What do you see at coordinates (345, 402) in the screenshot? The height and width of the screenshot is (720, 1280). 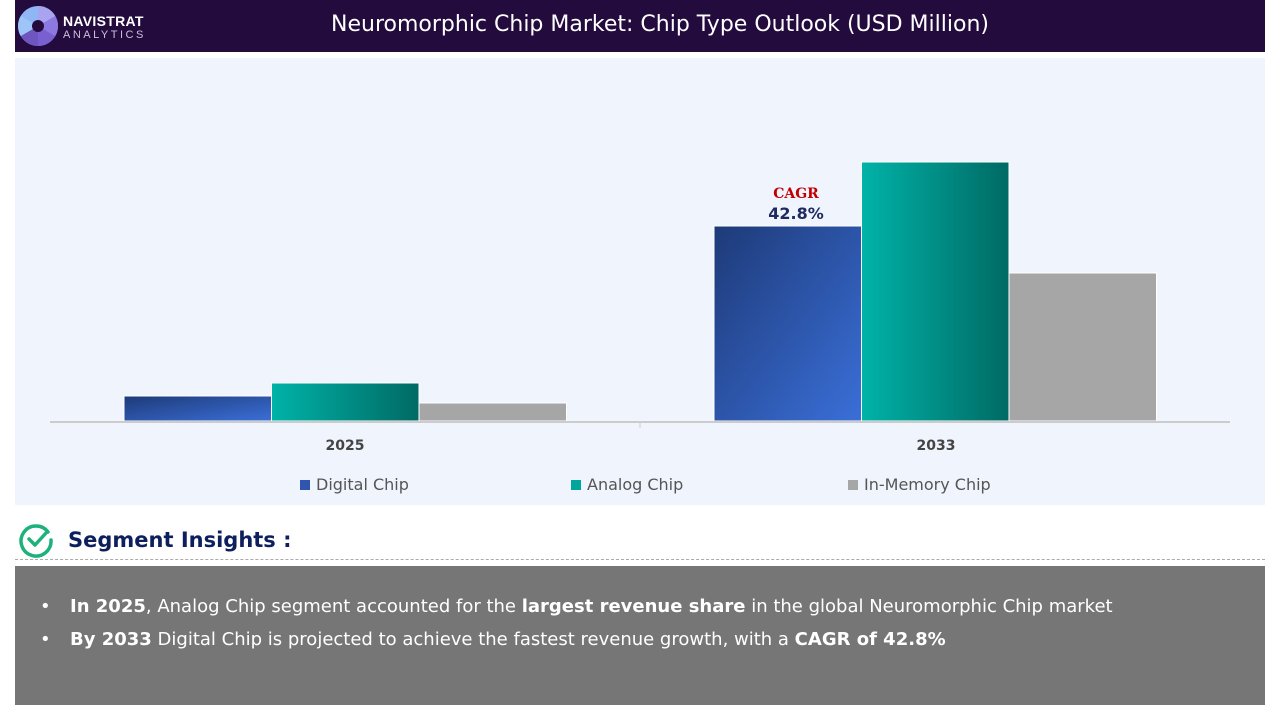 I see `bar-analog-chip-2025` at bounding box center [345, 402].